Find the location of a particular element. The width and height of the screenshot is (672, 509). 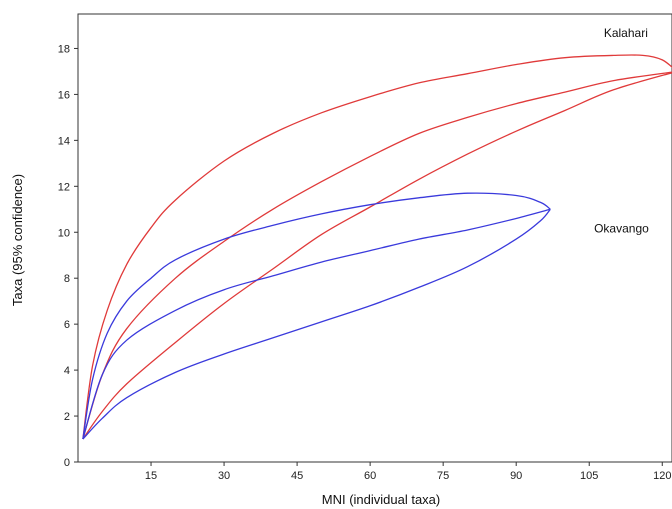

annotation-kalahari: Kalahari is located at coordinates (626, 33).